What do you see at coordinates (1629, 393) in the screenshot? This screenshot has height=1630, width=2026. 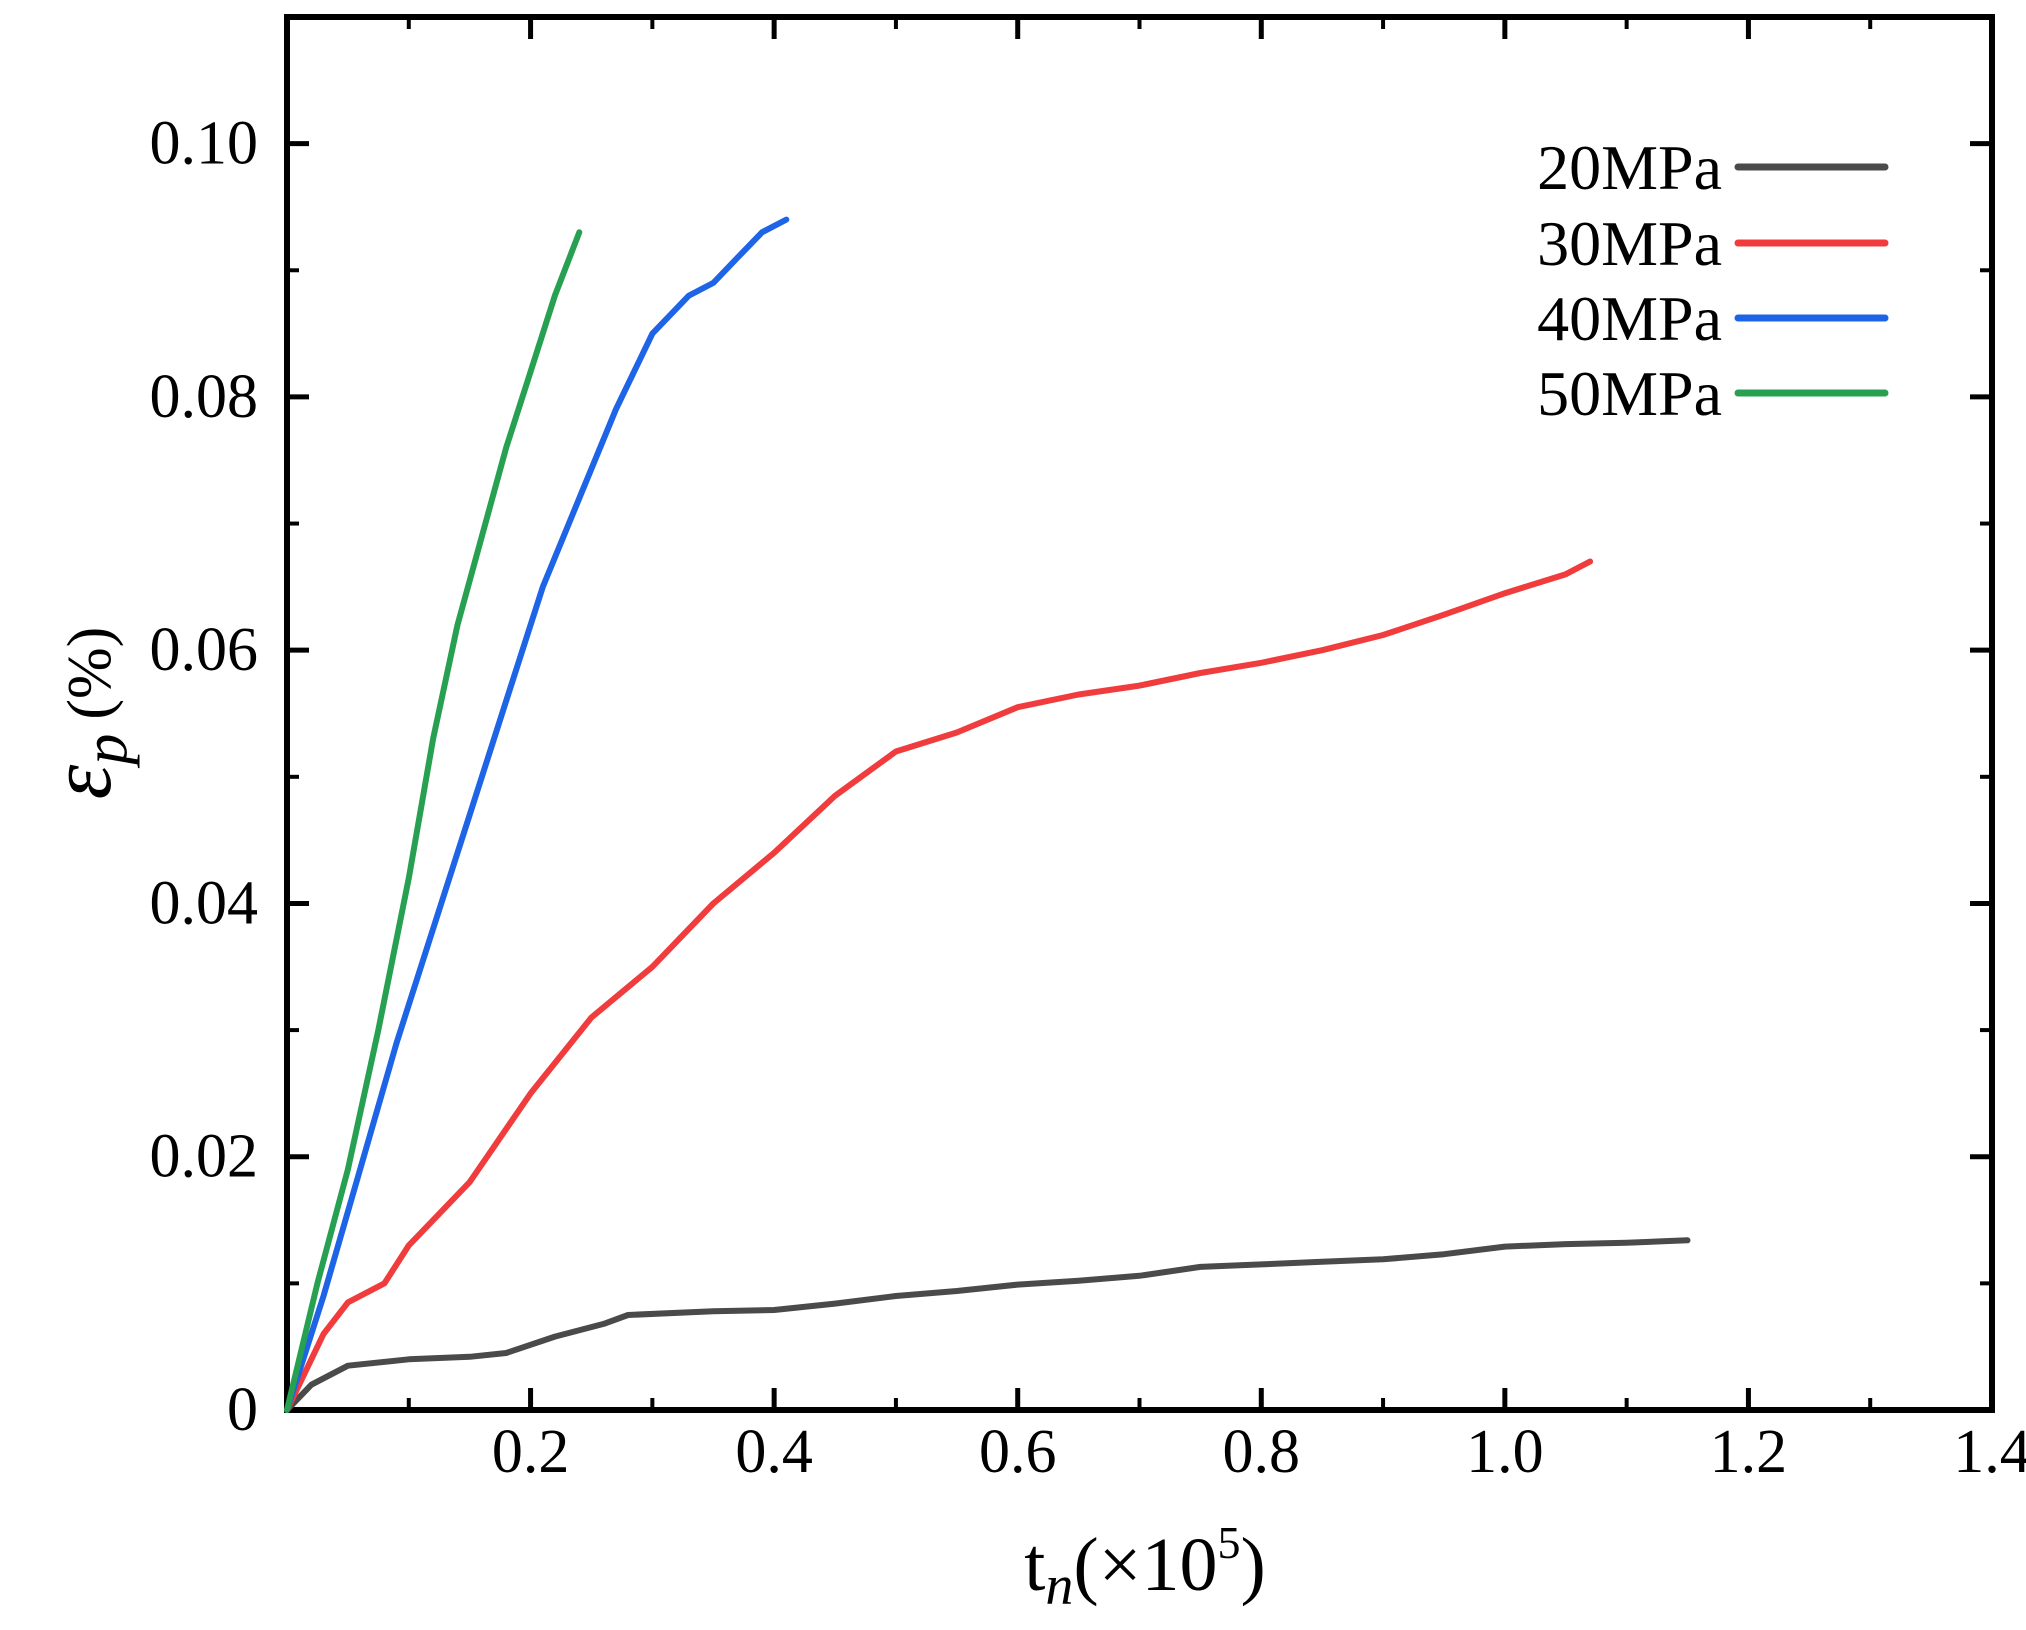 I see `legend-label: 50MPa` at bounding box center [1629, 393].